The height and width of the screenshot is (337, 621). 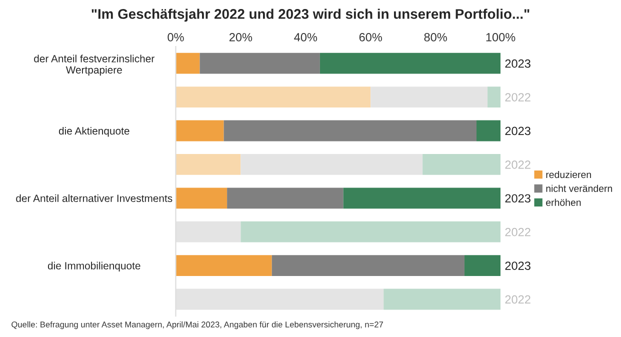 What do you see at coordinates (563, 202) in the screenshot?
I see `legend-label: erhöhen` at bounding box center [563, 202].